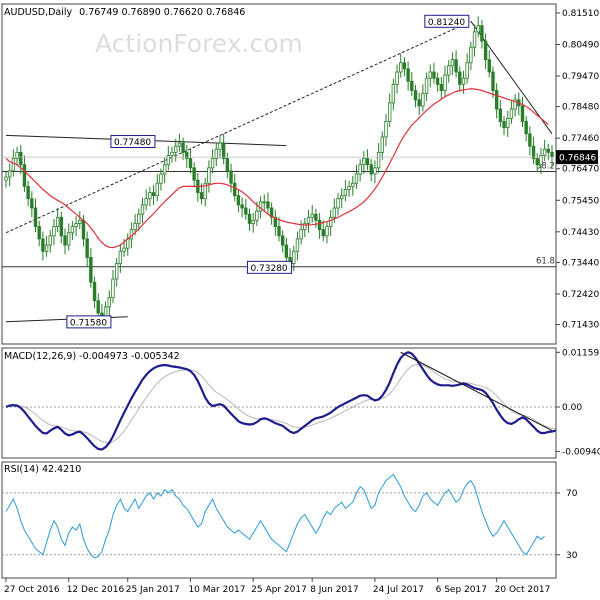 The height and width of the screenshot is (600, 600). Describe the element at coordinates (580, 77) in the screenshot. I see `price-tick-label: 0.79470` at that location.